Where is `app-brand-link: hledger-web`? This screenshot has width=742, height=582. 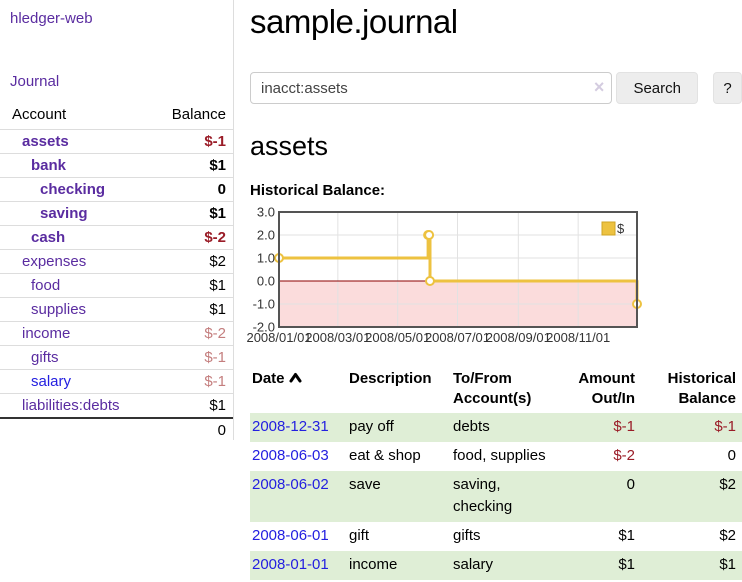
app-brand-link: hledger-web is located at coordinates (51, 18).